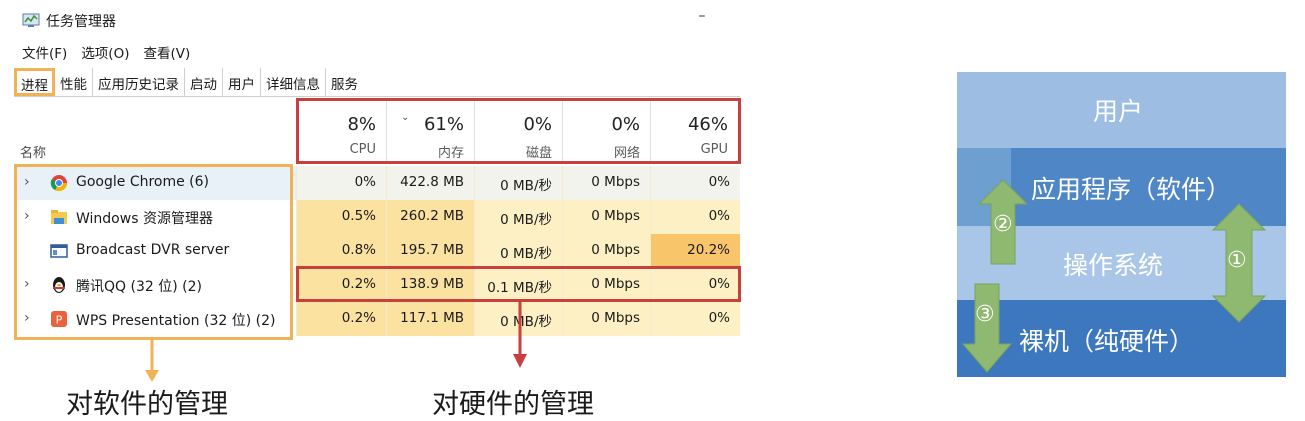 The image size is (1305, 421). What do you see at coordinates (1107, 341) in the screenshot?
I see `hardware-layer-label: 裸机（纯硬件）` at bounding box center [1107, 341].